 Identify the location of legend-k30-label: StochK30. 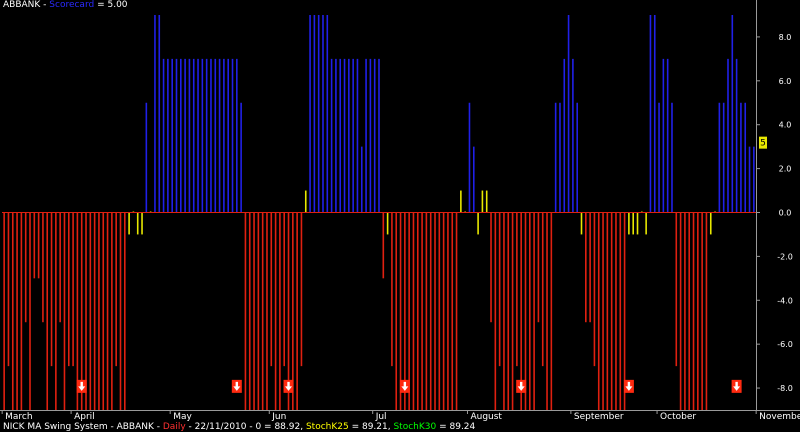
(415, 427).